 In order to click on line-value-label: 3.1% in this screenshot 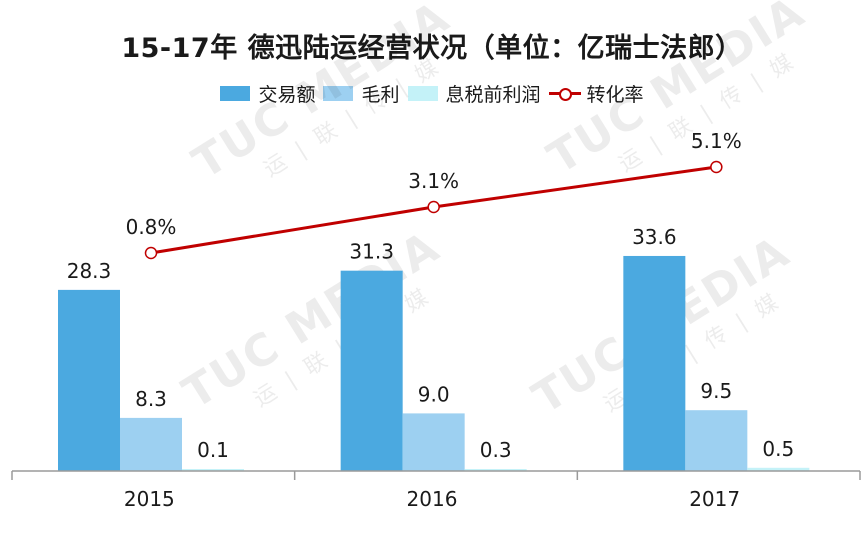, I will do `click(433, 181)`.